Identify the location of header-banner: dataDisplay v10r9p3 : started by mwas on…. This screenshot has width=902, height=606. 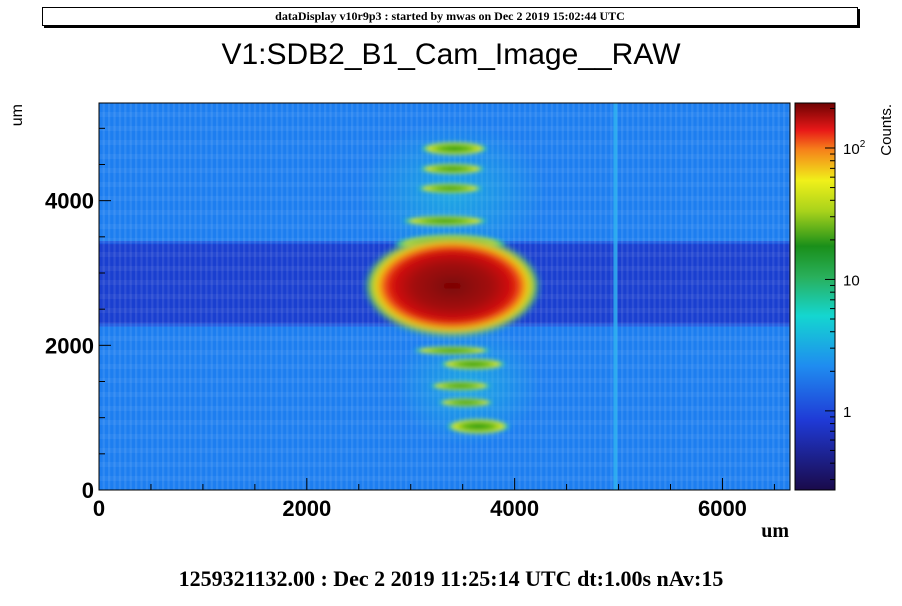
(450, 16).